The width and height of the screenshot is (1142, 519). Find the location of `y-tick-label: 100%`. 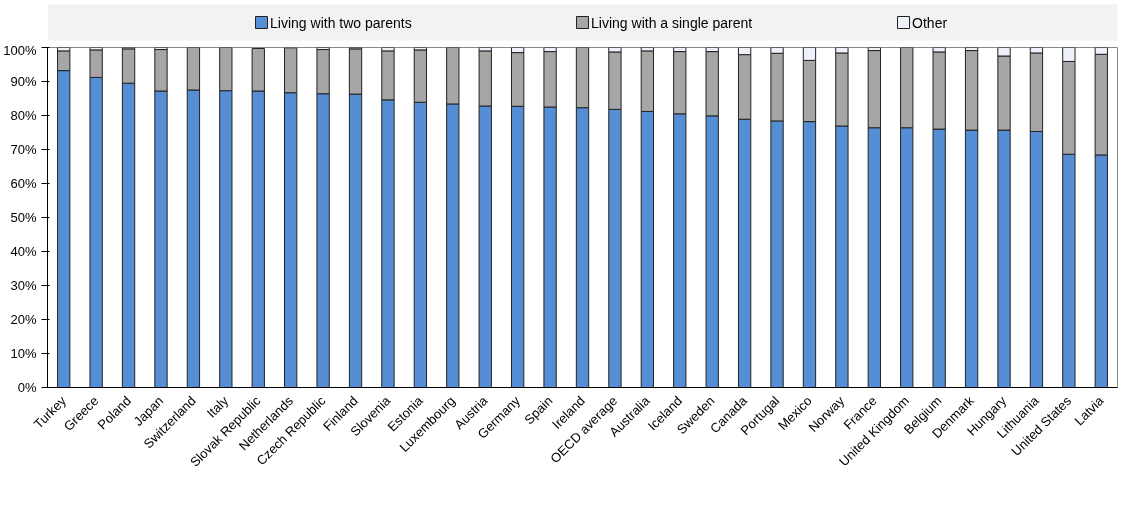

y-tick-label: 100% is located at coordinates (20, 50).